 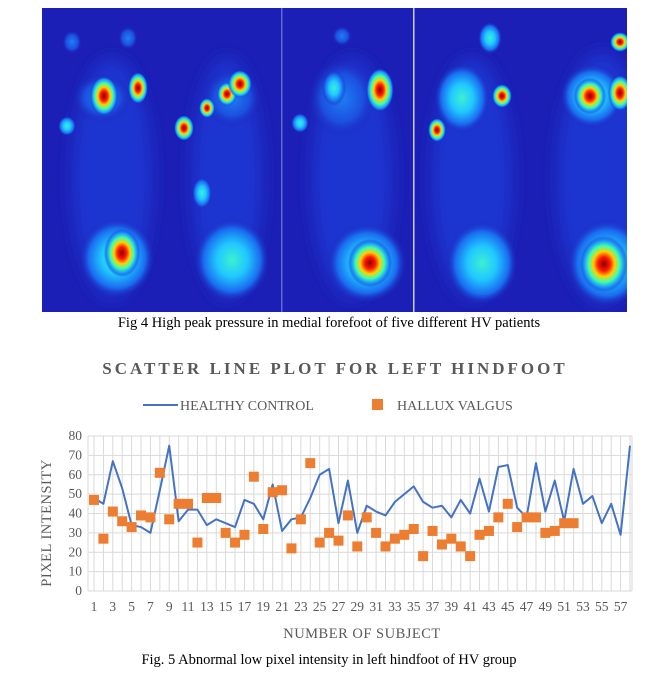 I want to click on x-tick-label: 23, so click(x=301, y=606).